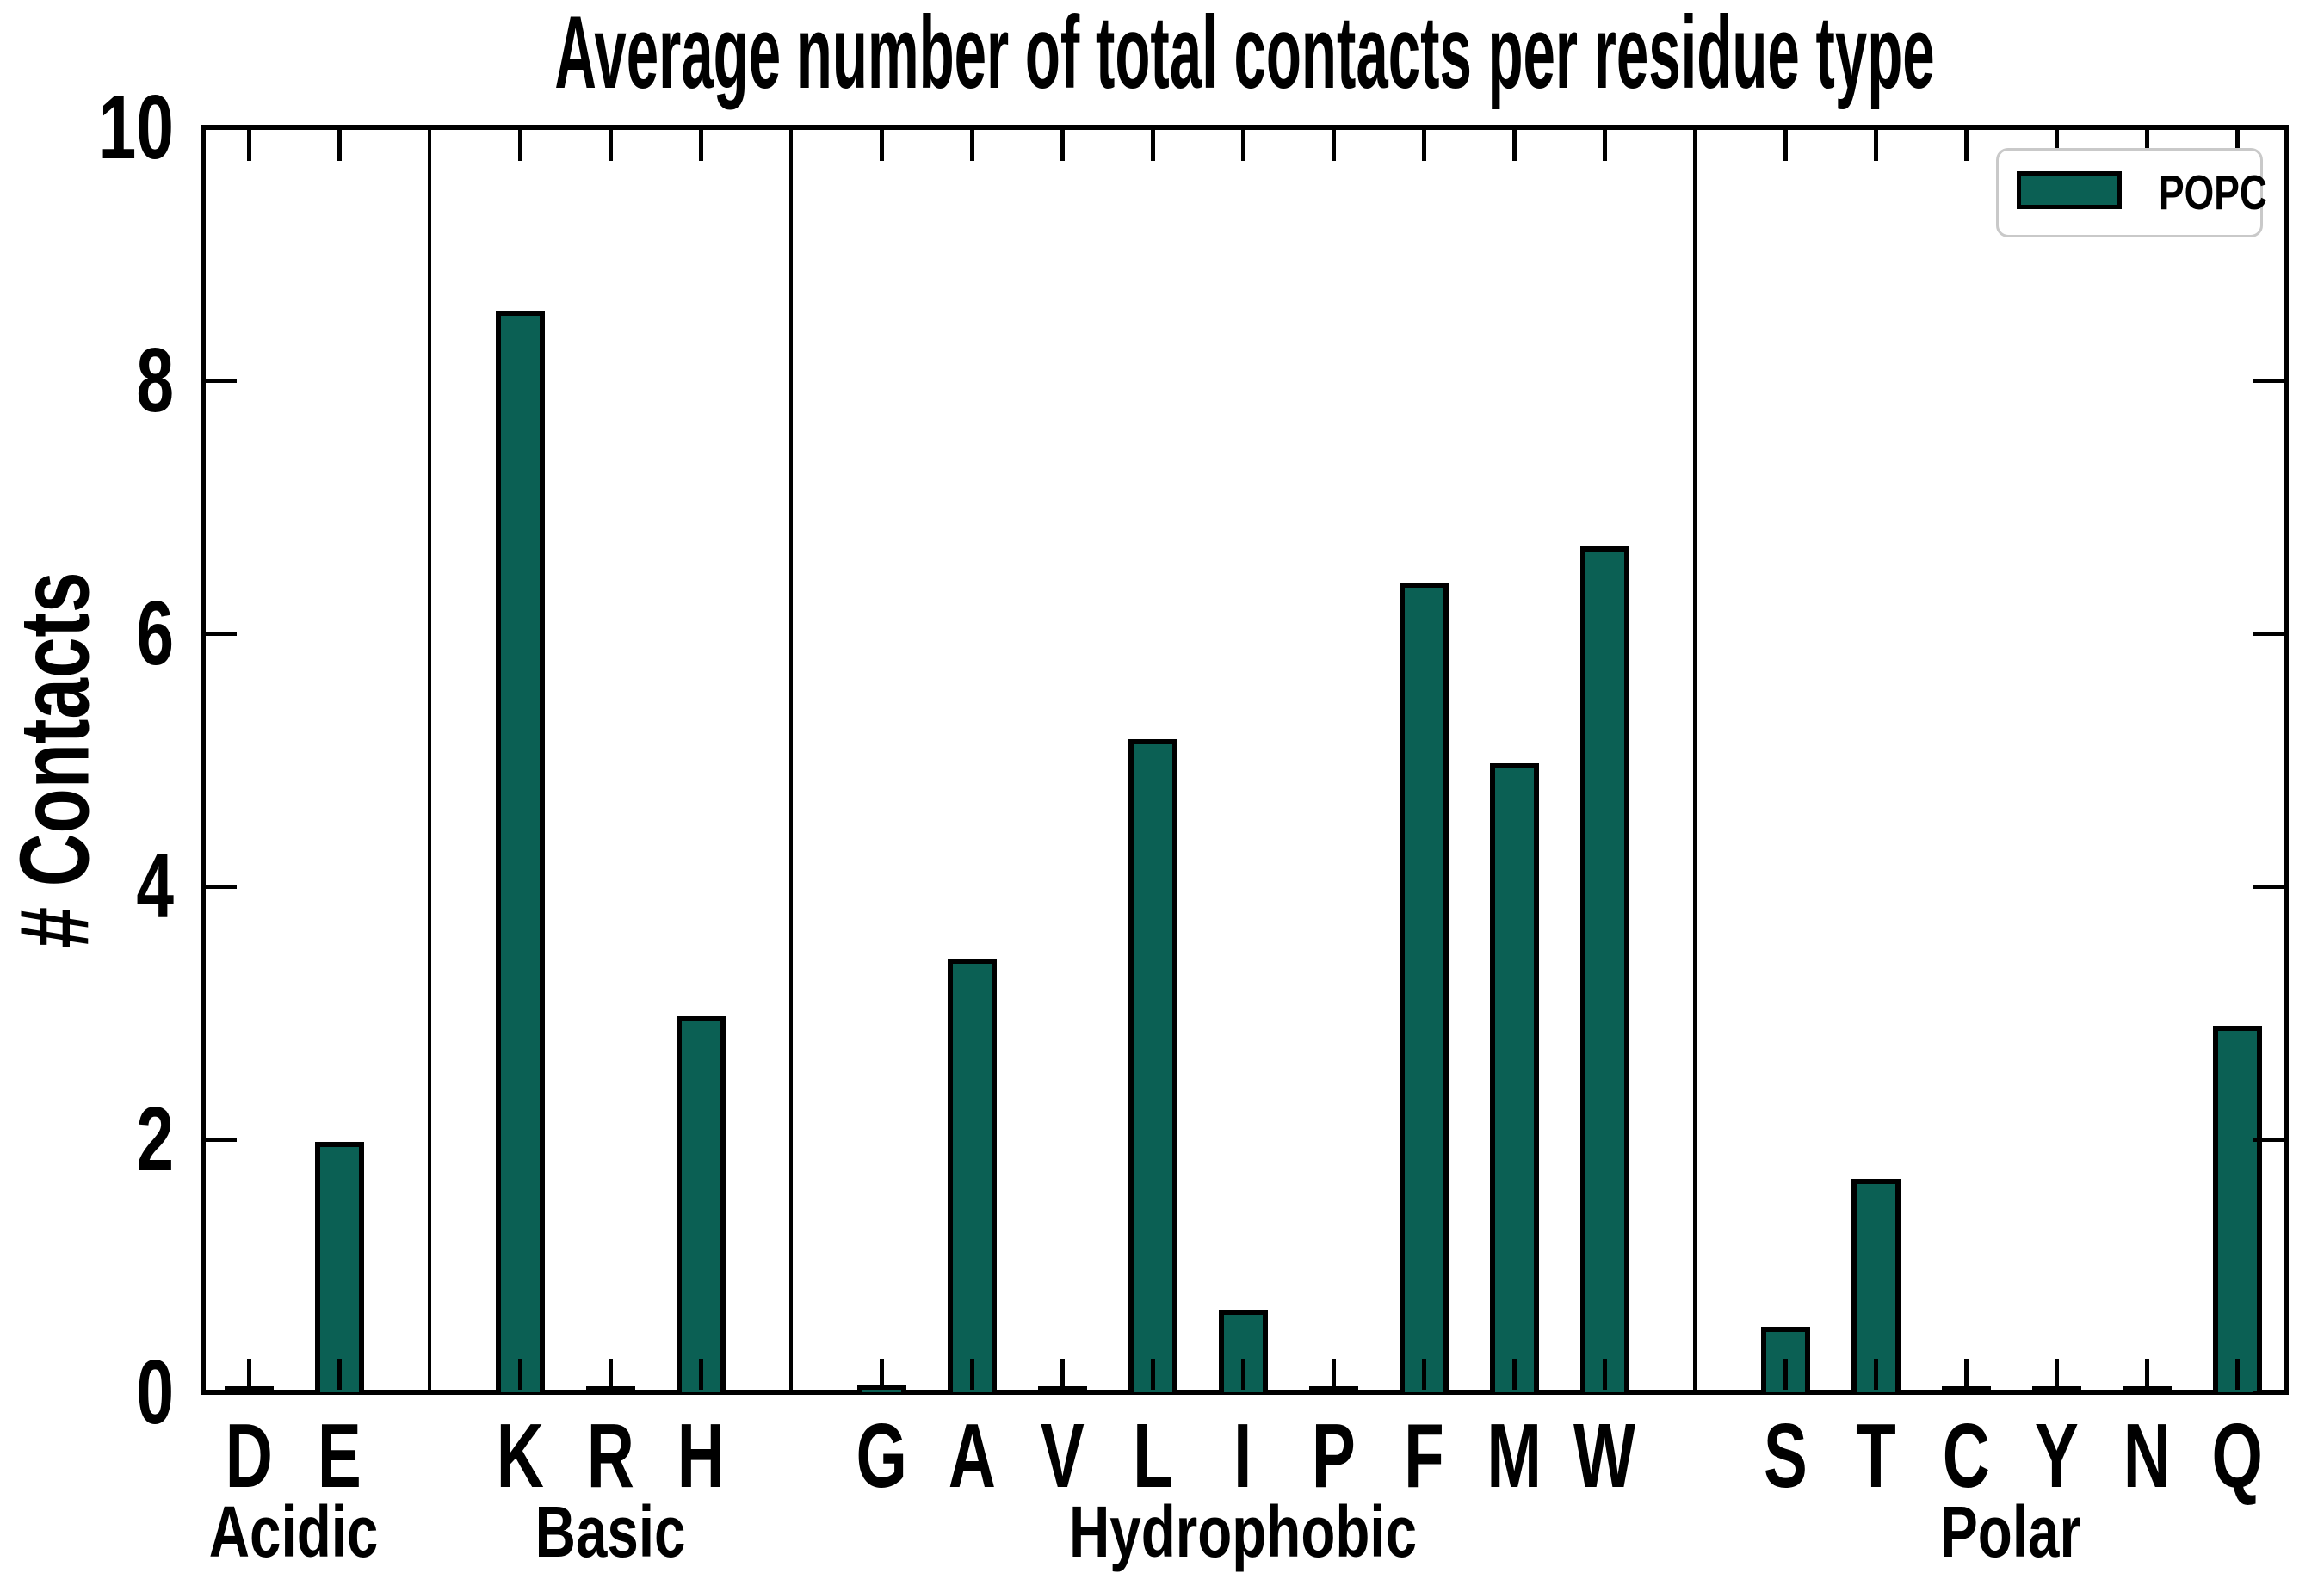 Image resolution: width=2324 pixels, height=1573 pixels. I want to click on bar-L, so click(1152, 1066).